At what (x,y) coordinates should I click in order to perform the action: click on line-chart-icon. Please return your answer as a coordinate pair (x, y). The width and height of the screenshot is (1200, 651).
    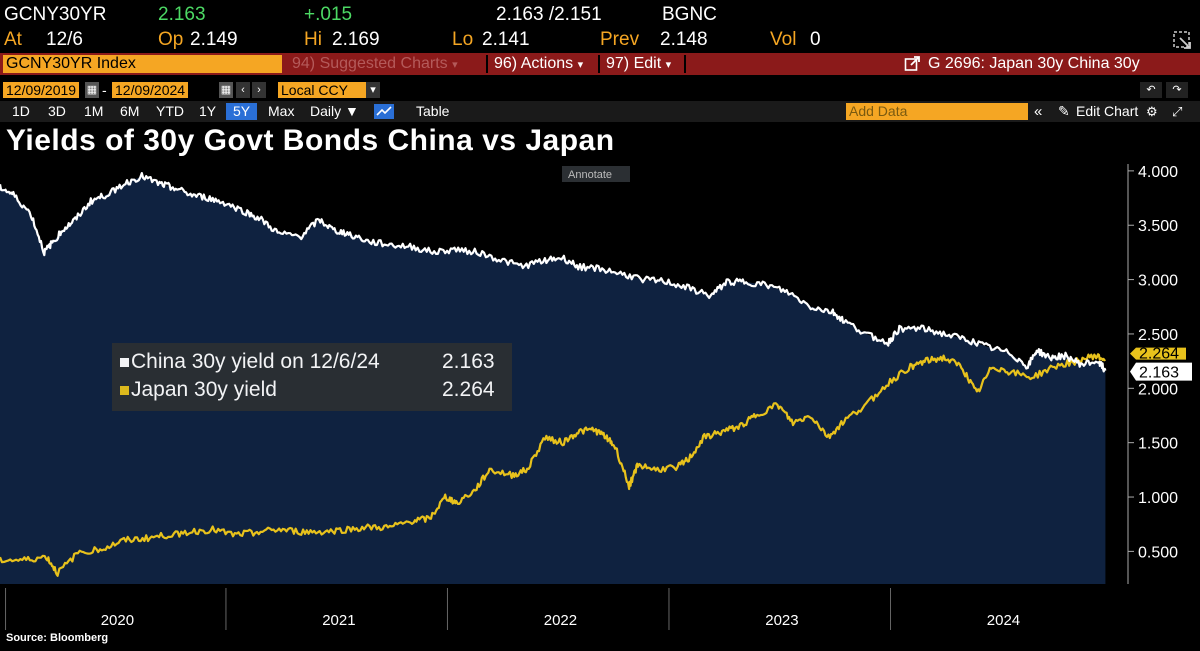
    Looking at the image, I should click on (384, 111).